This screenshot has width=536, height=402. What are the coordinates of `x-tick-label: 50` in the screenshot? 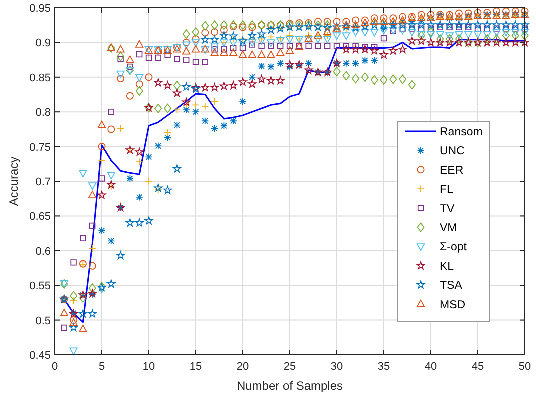 It's located at (525, 367).